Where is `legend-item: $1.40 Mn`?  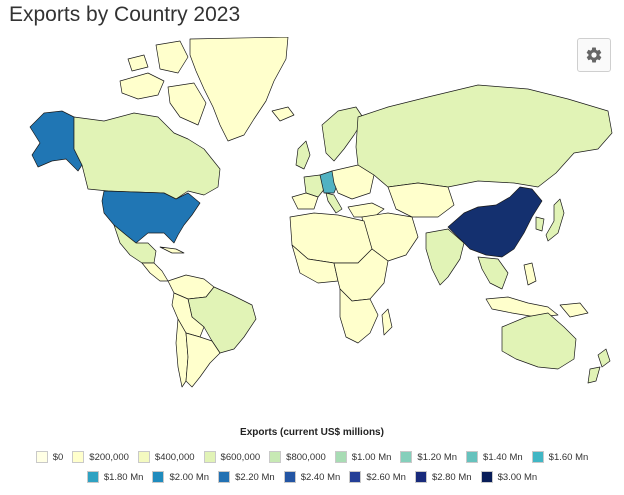 legend-item: $1.40 Mn is located at coordinates (494, 457).